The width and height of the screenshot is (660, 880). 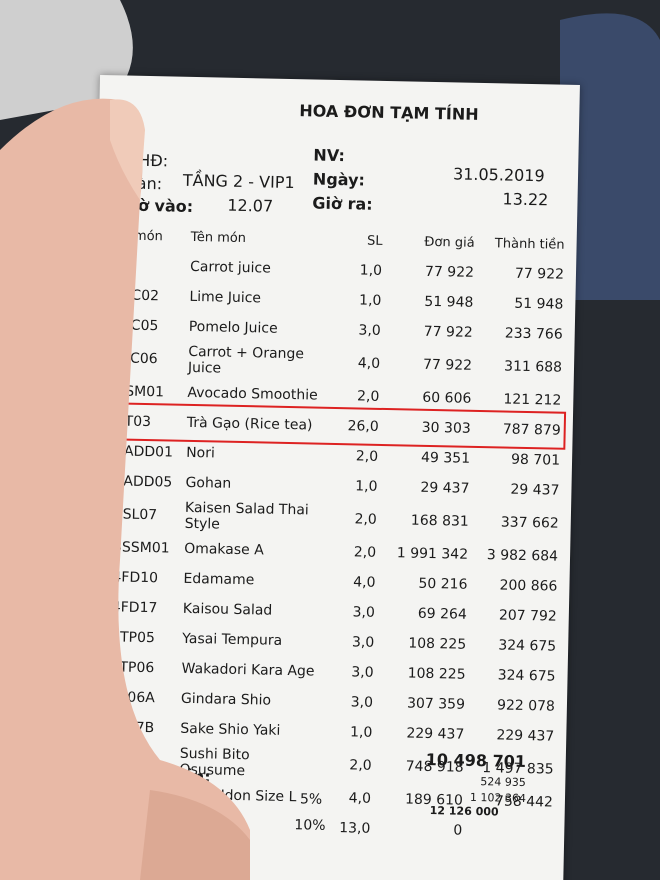 What do you see at coordinates (226, 699) in the screenshot?
I see `item-cell: Gindara Shio` at bounding box center [226, 699].